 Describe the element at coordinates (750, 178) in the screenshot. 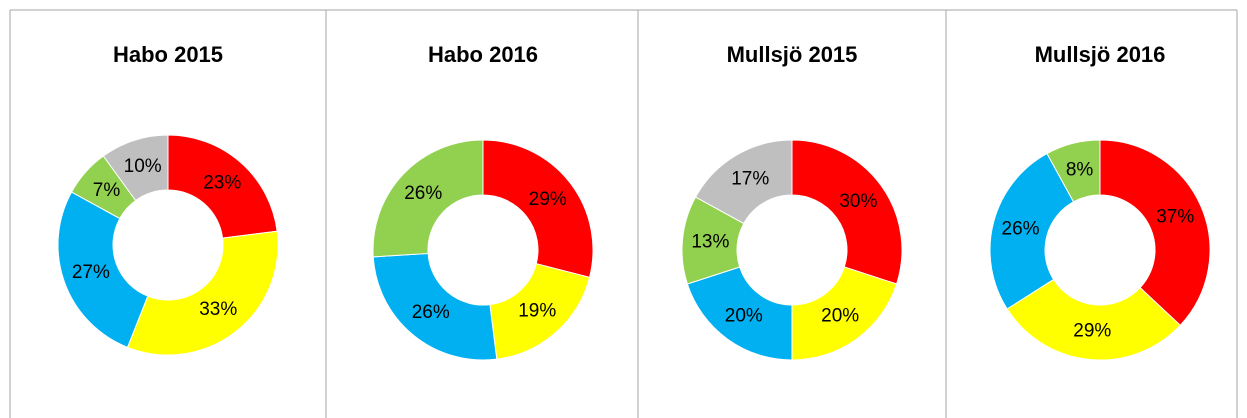

I see `data-label: 17%` at that location.